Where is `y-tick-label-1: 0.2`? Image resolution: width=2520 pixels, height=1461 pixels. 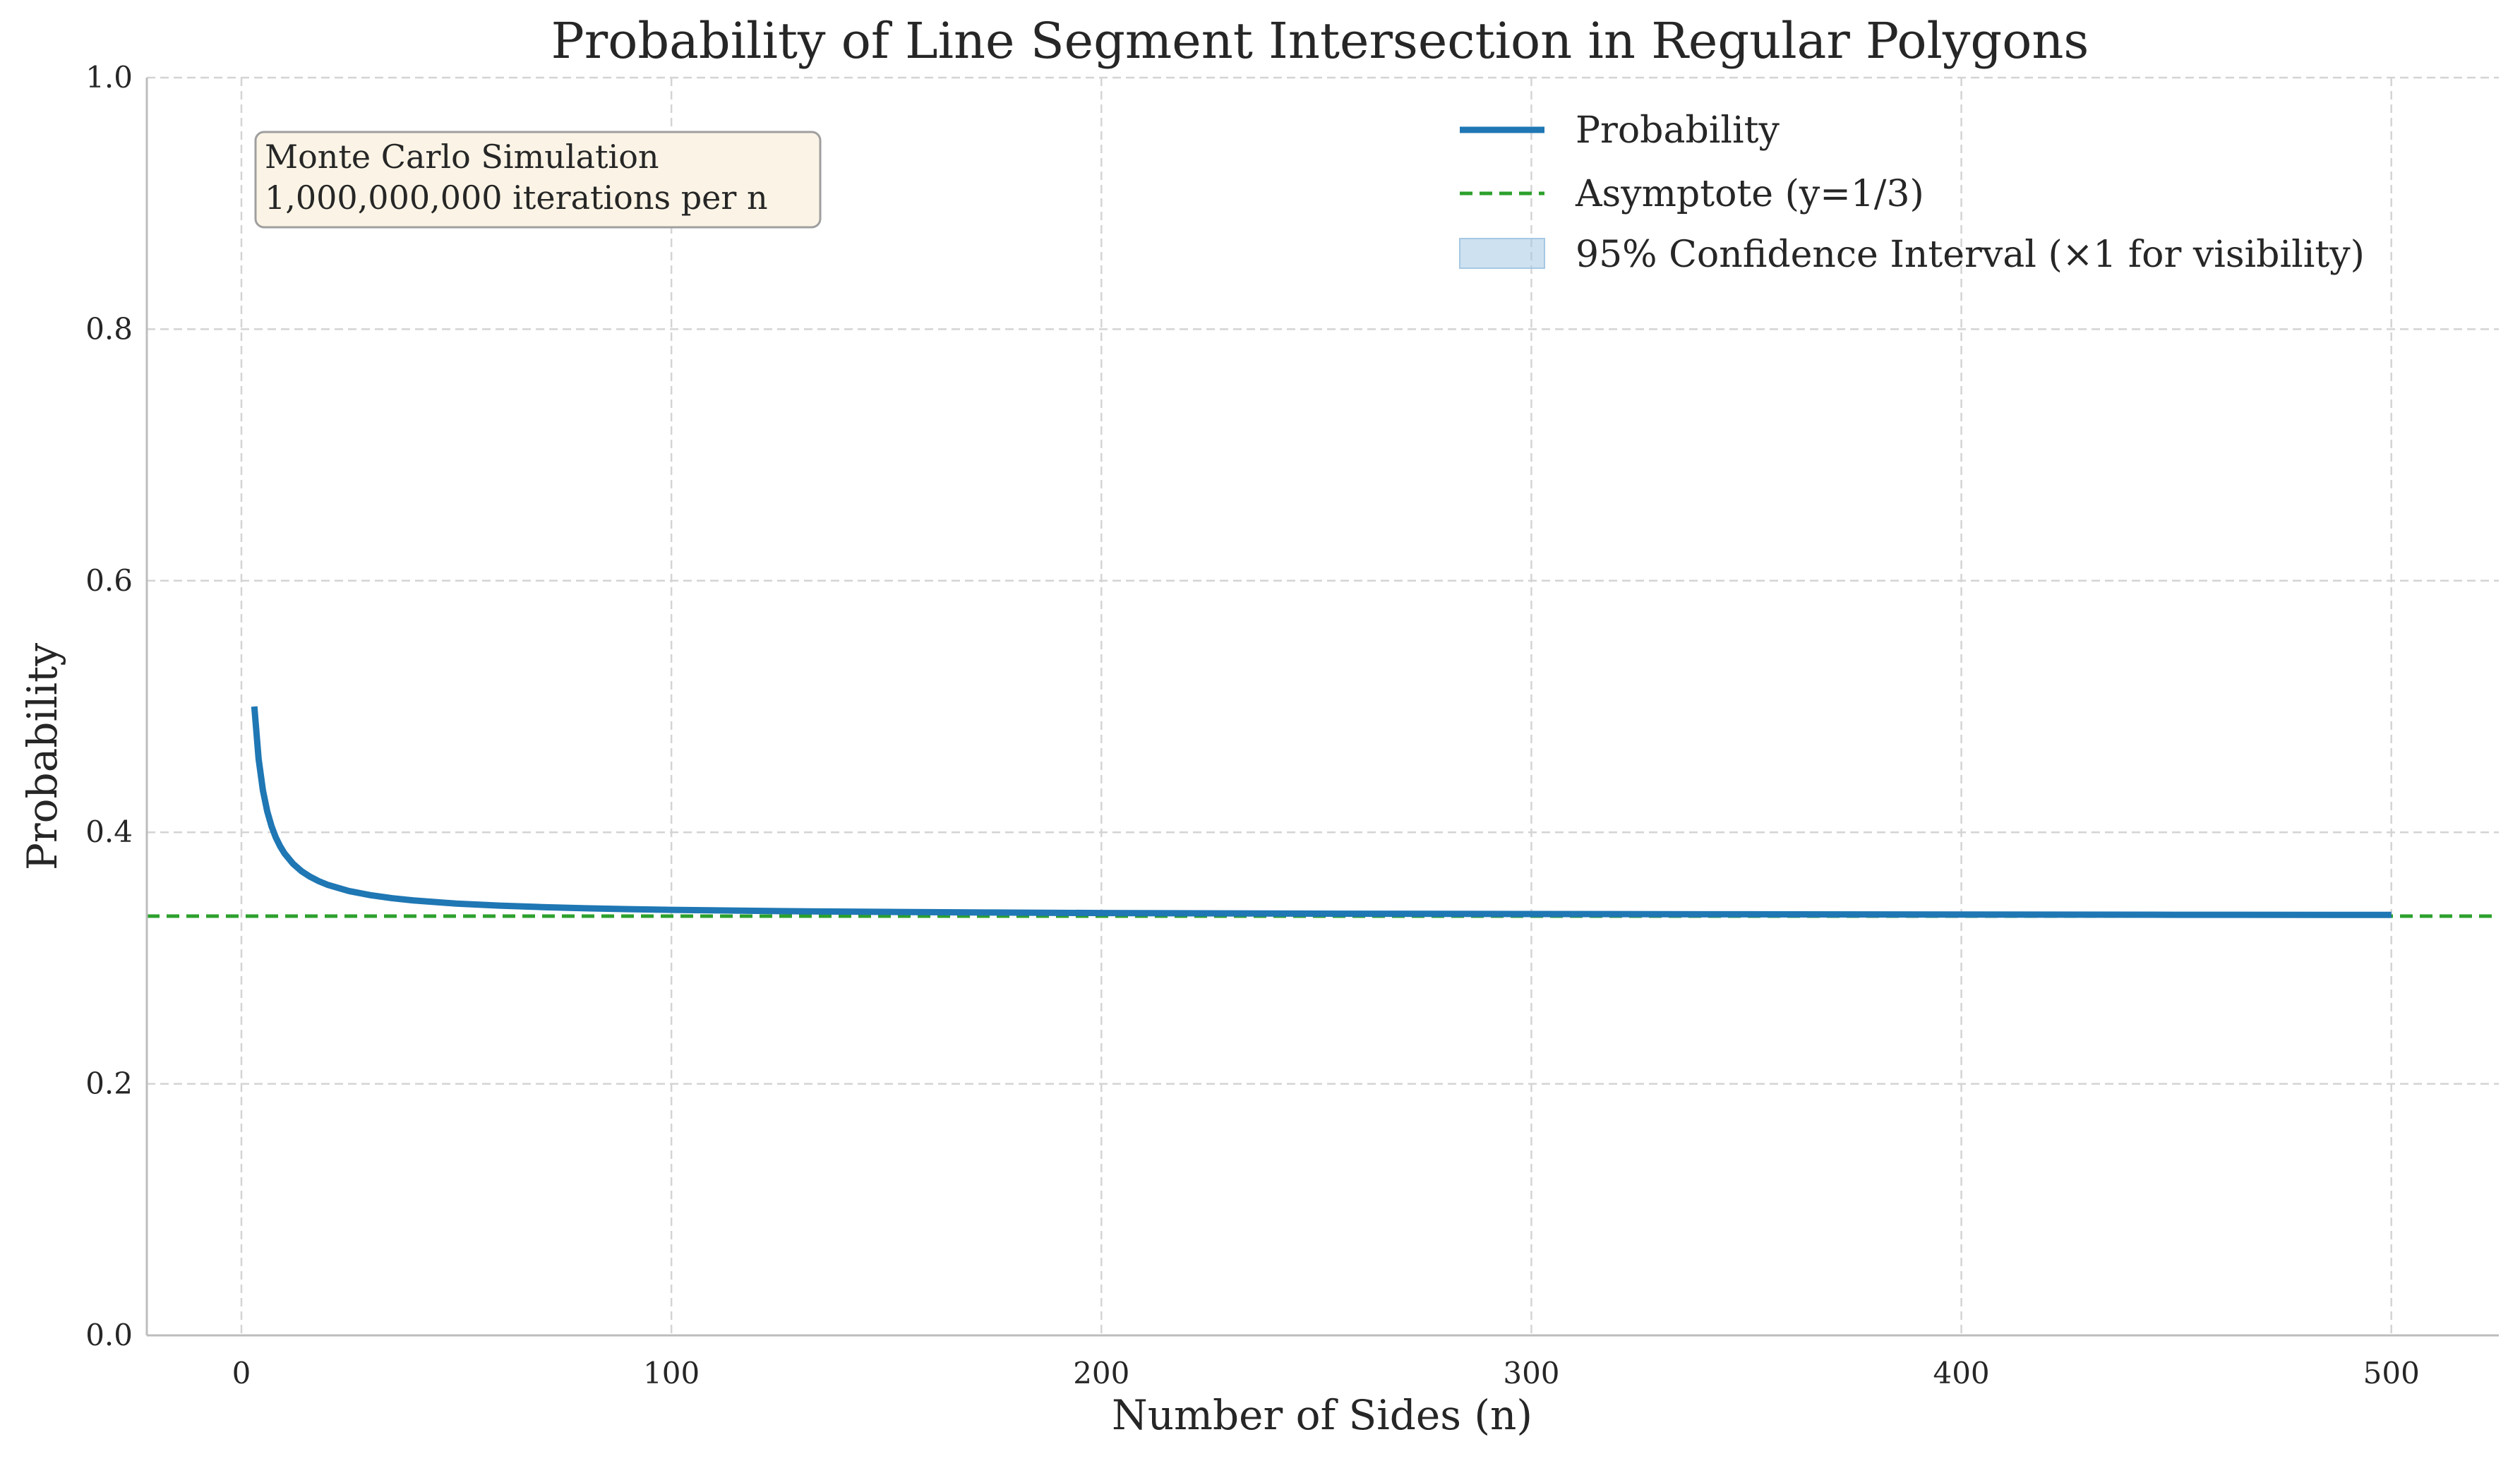 y-tick-label-1: 0.2 is located at coordinates (109, 1083).